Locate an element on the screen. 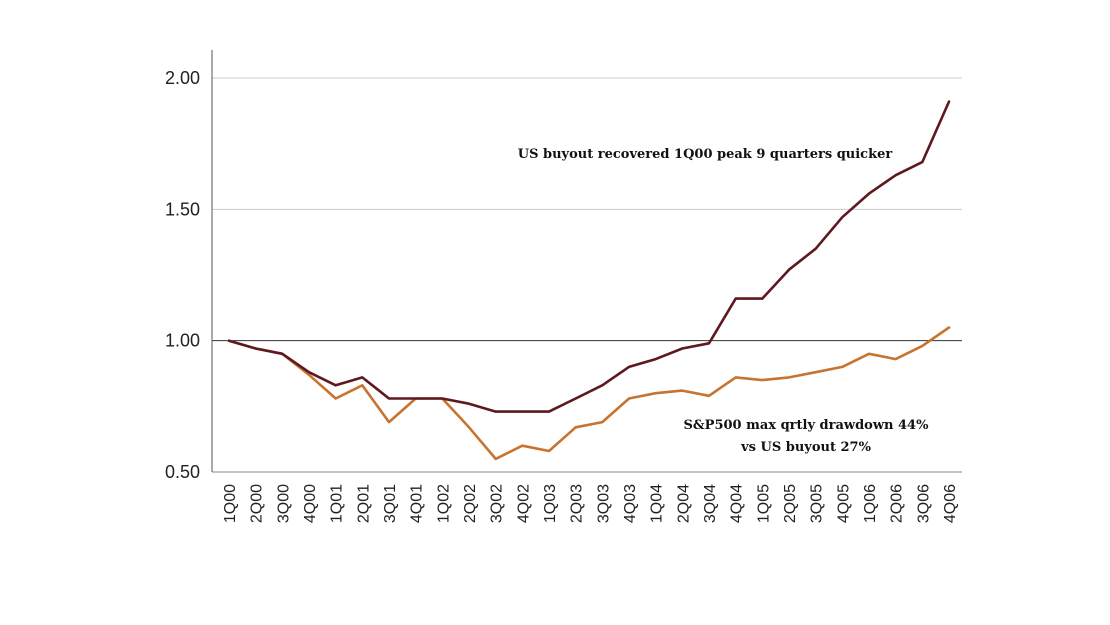 Image resolution: width=1110 pixels, height=625 pixels. x-tick-label: 2Q03 is located at coordinates (577, 503).